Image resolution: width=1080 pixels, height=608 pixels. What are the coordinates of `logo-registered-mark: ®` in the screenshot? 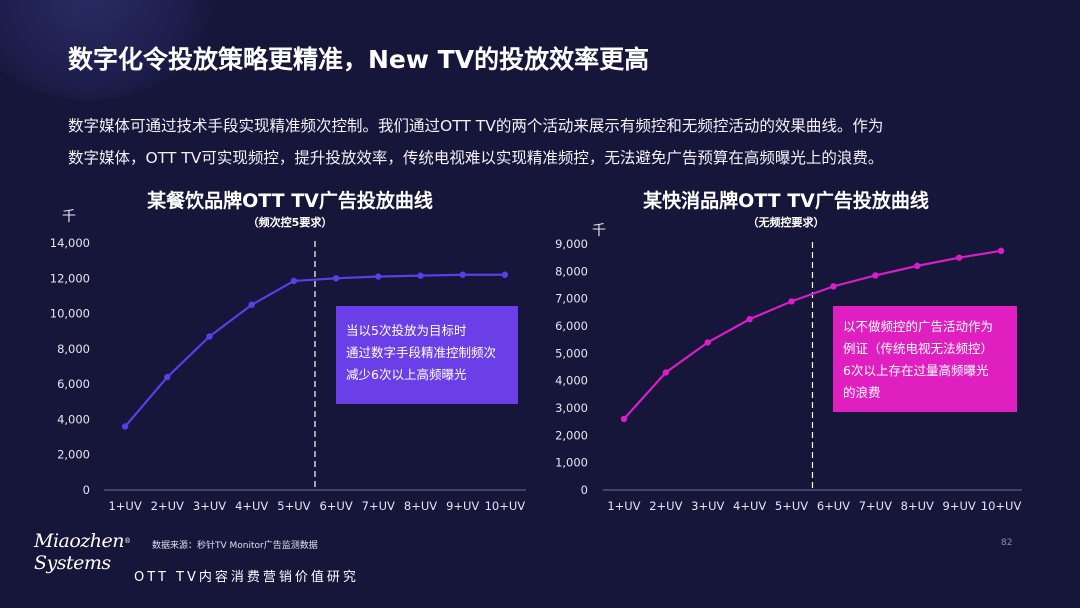 It's located at (127, 541).